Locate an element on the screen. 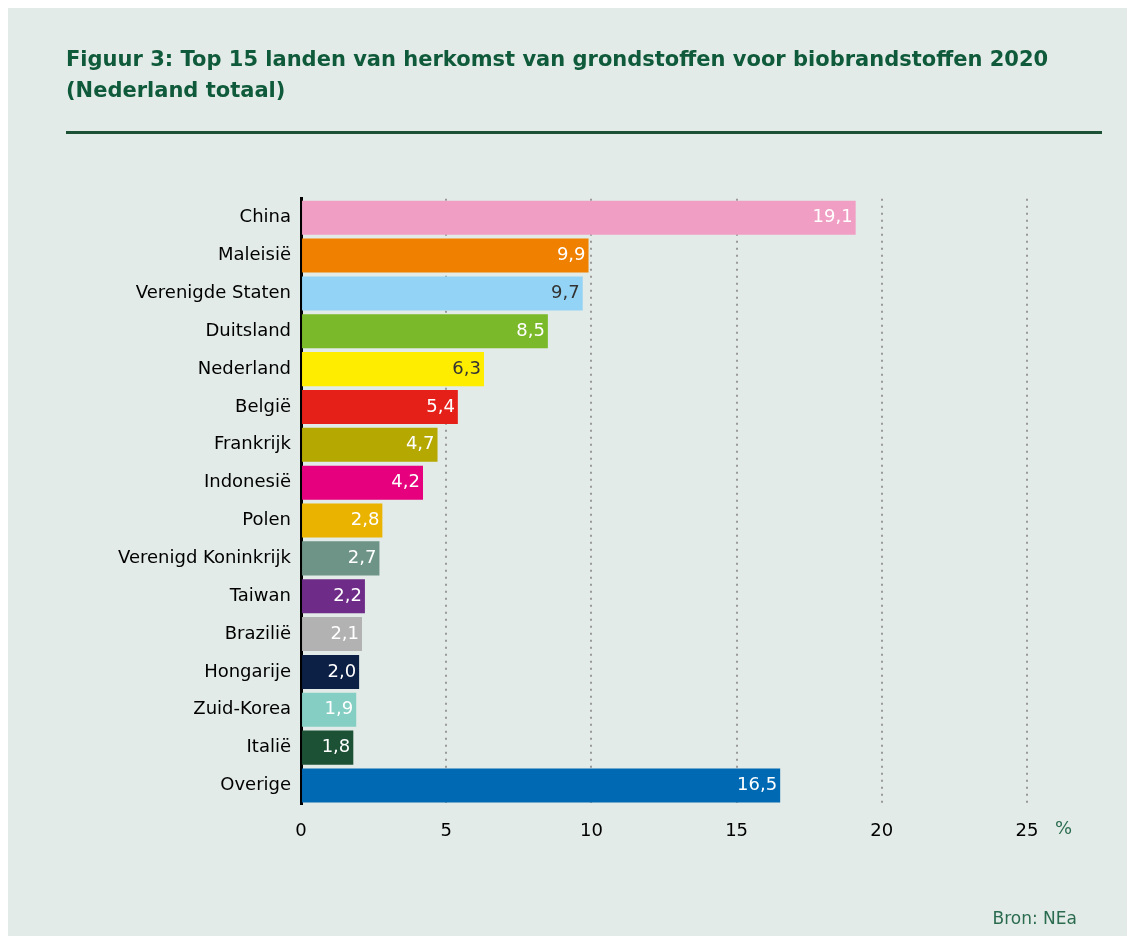  data-label: 2,8 is located at coordinates (365, 519).